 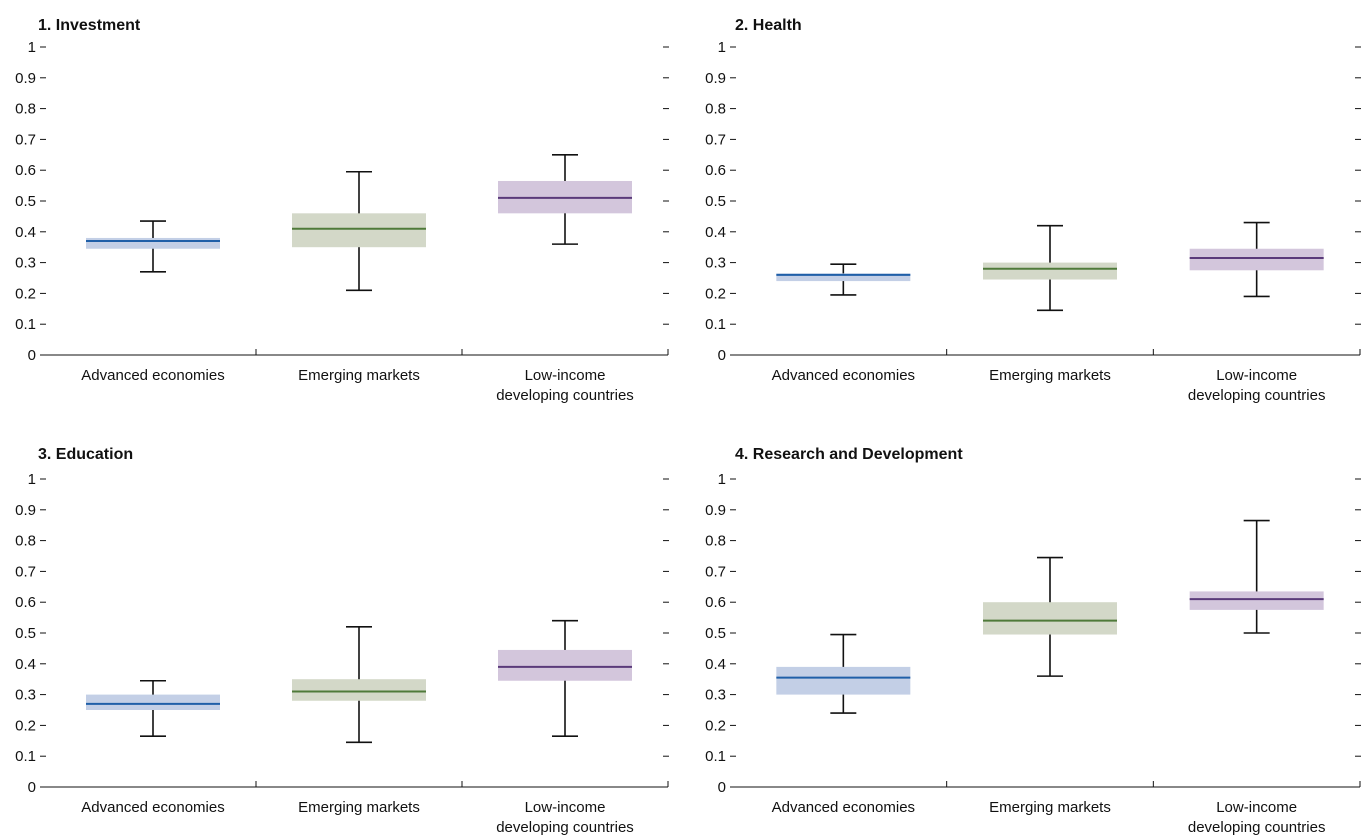 I want to click on panel-title: 3. Education, so click(x=85, y=454).